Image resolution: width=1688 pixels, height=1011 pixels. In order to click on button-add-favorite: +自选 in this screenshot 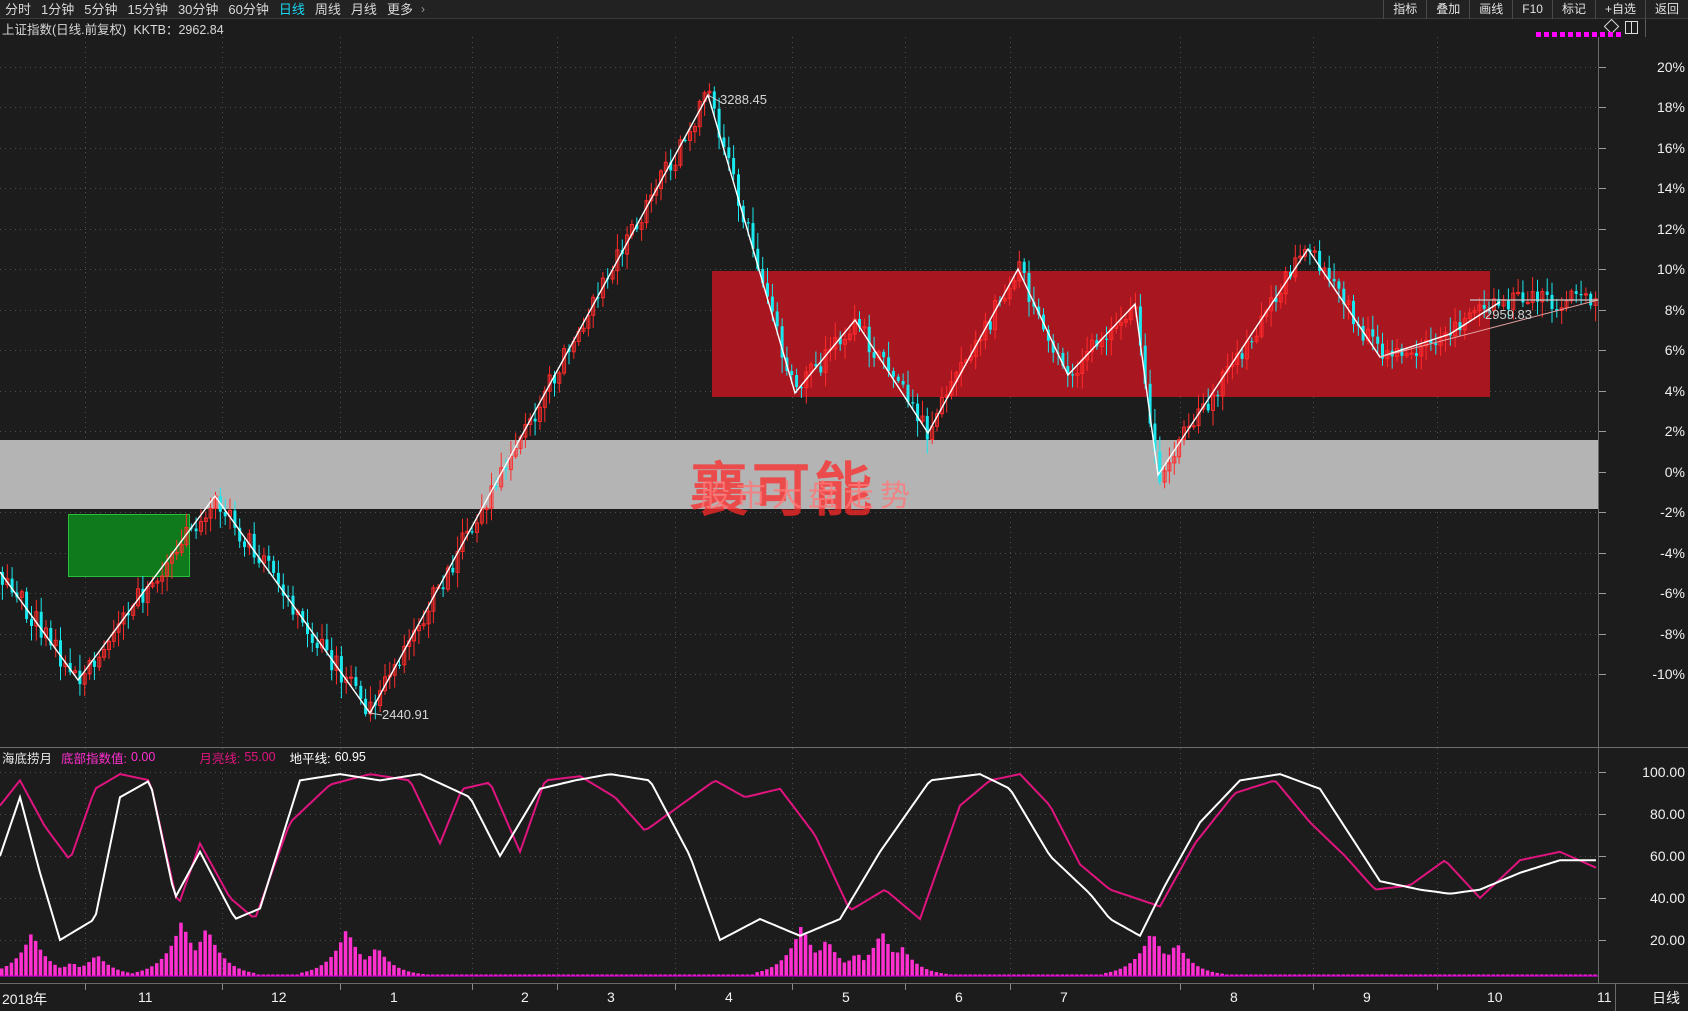, I will do `click(1619, 9)`.